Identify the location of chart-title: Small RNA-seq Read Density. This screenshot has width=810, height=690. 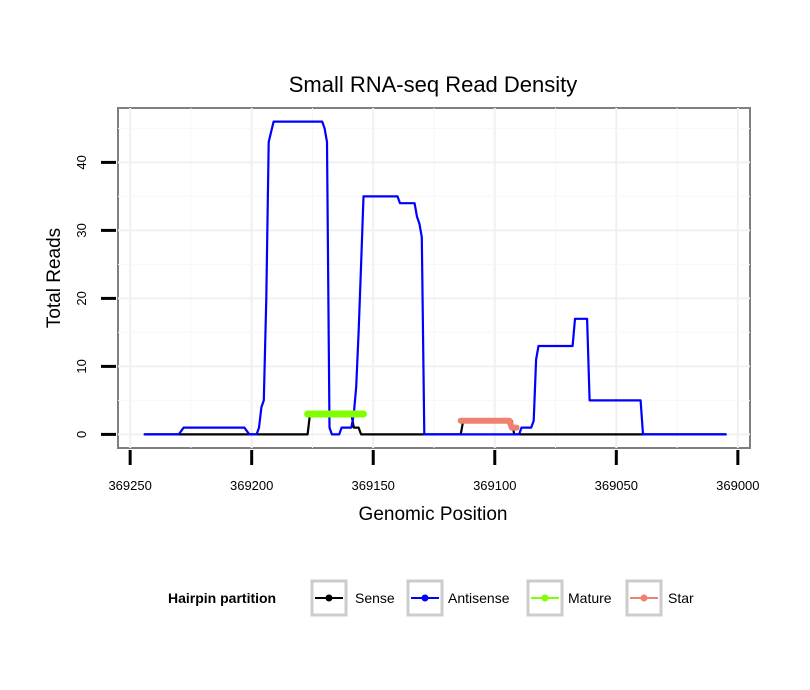
(433, 84).